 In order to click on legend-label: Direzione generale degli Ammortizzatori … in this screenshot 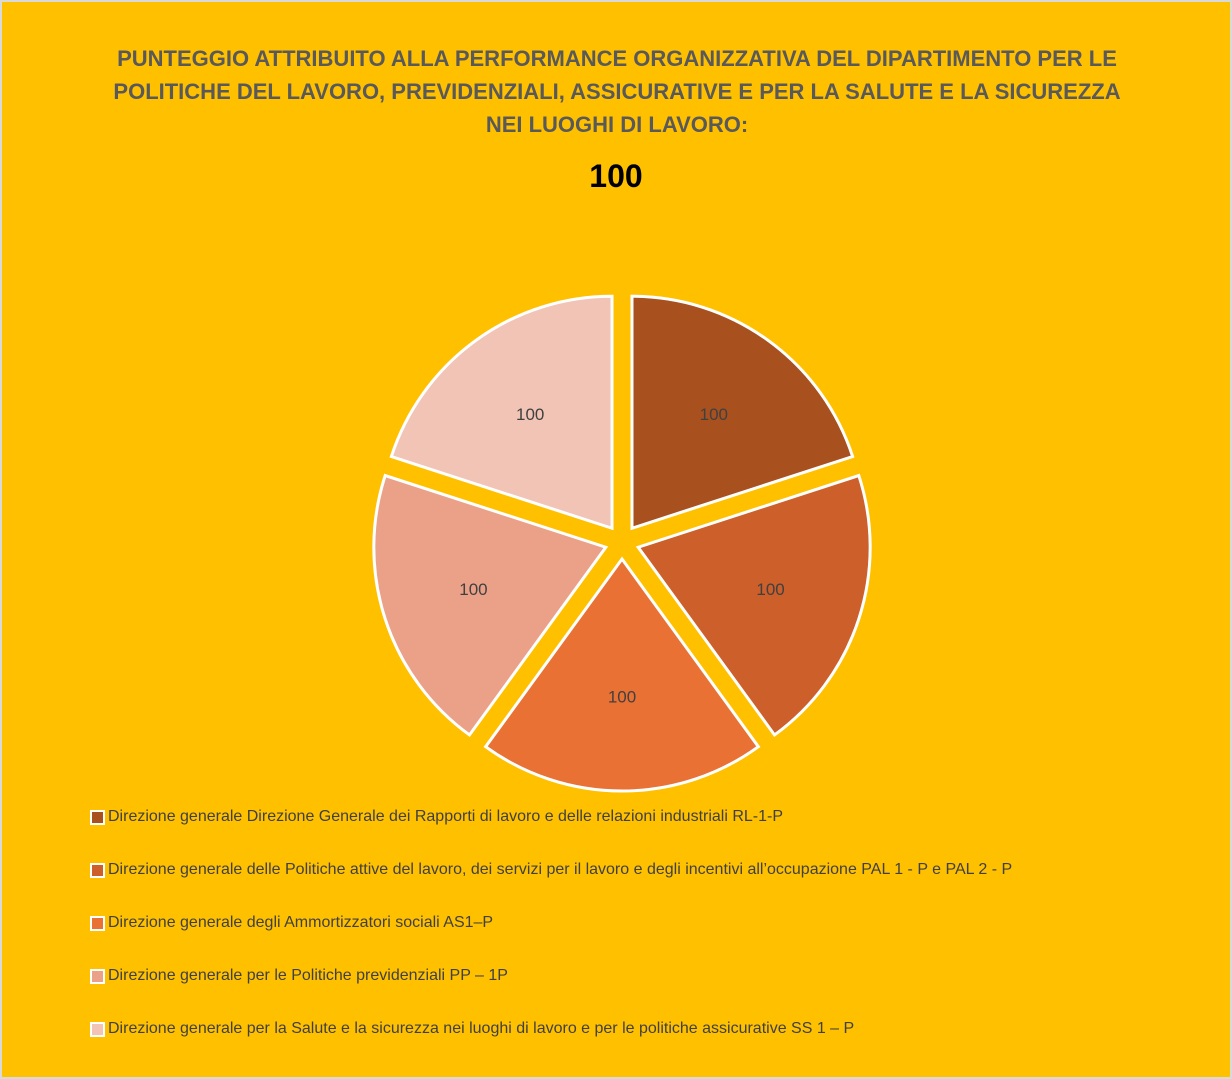, I will do `click(301, 922)`.